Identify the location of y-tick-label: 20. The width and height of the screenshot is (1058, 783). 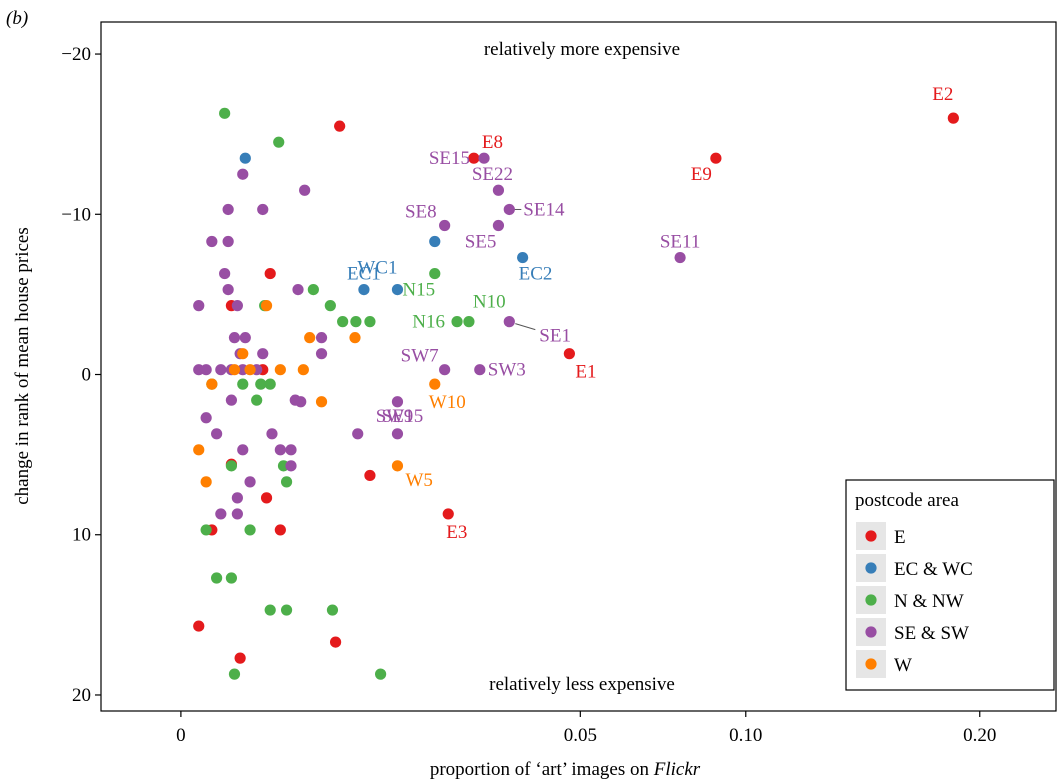
(81, 695).